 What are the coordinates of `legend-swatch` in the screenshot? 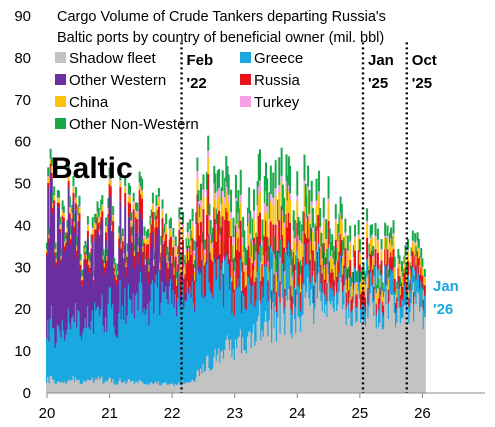 It's located at (60, 123).